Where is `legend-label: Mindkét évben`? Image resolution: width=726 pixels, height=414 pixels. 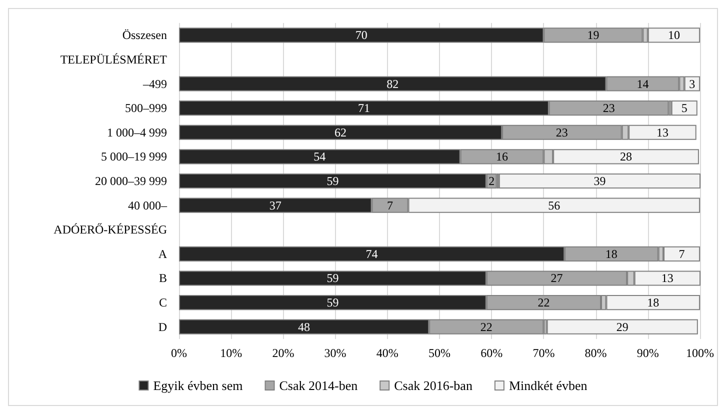 legend-label: Mindkét évben is located at coordinates (548, 385).